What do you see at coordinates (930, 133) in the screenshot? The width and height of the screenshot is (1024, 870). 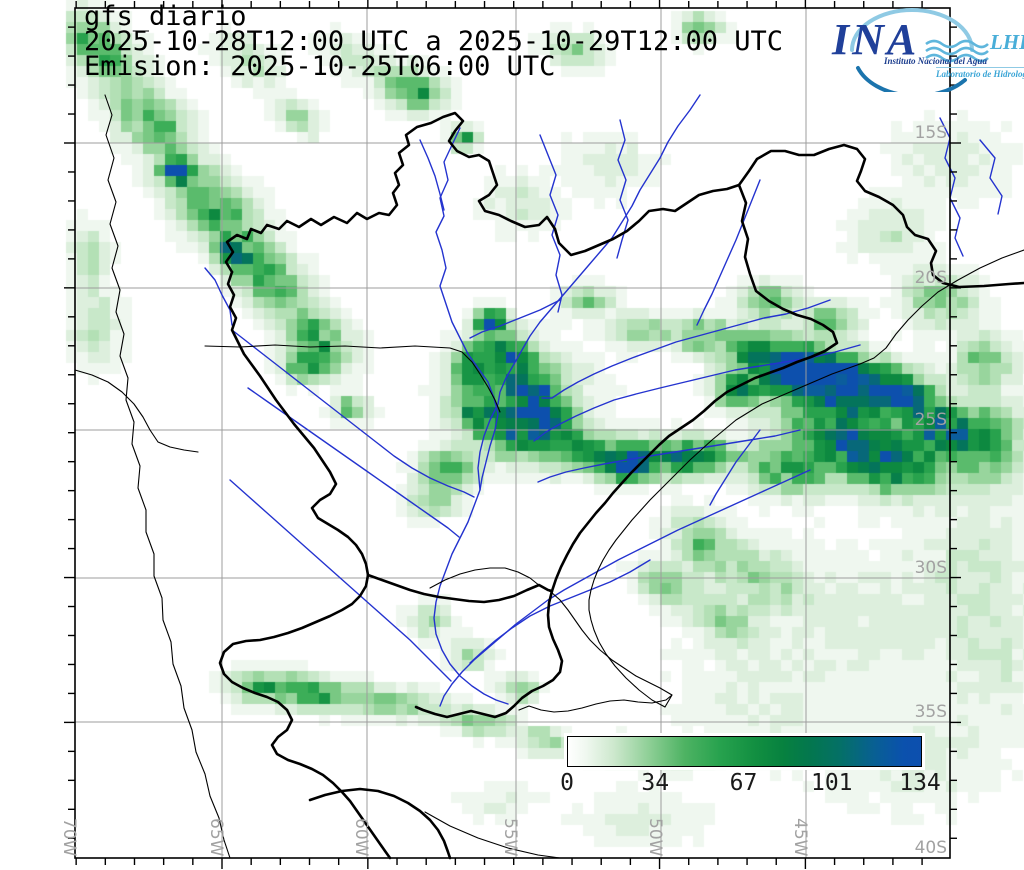 I see `lat-label-15S: 15S` at bounding box center [930, 133].